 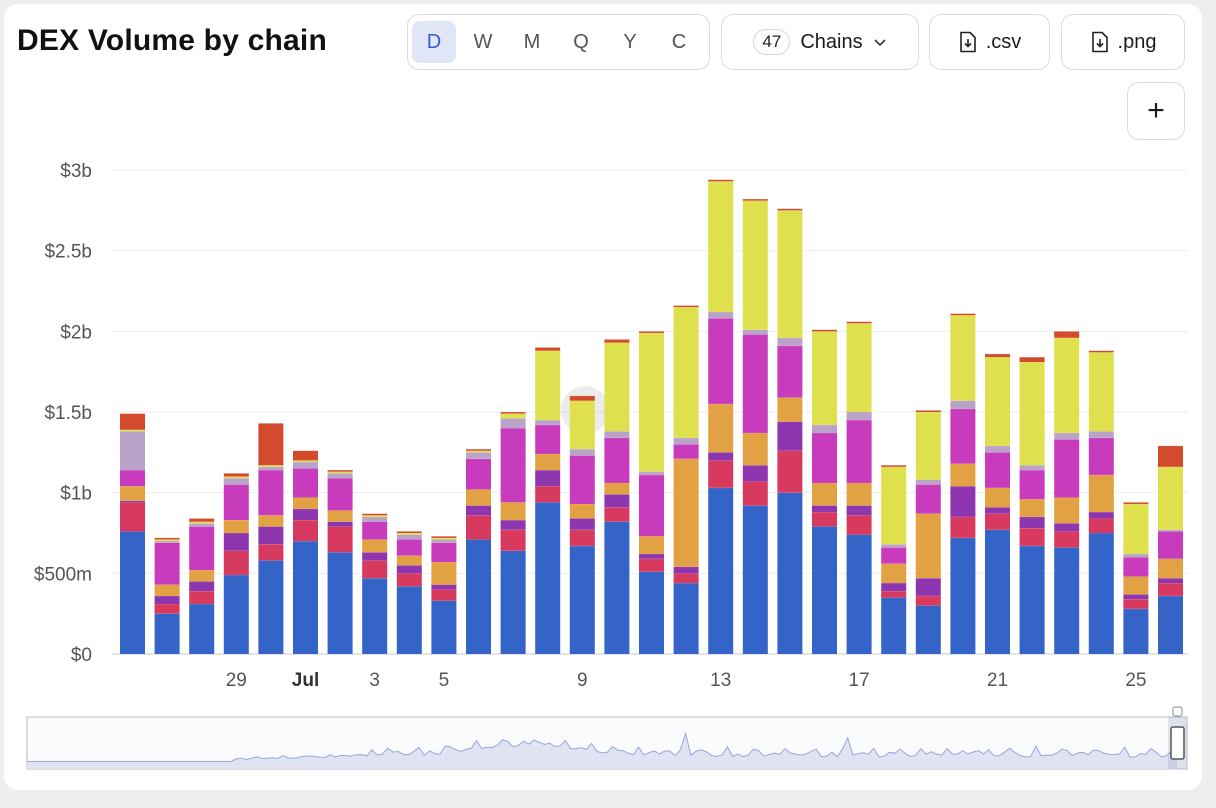 I want to click on brush-handle, so click(x=1177, y=743).